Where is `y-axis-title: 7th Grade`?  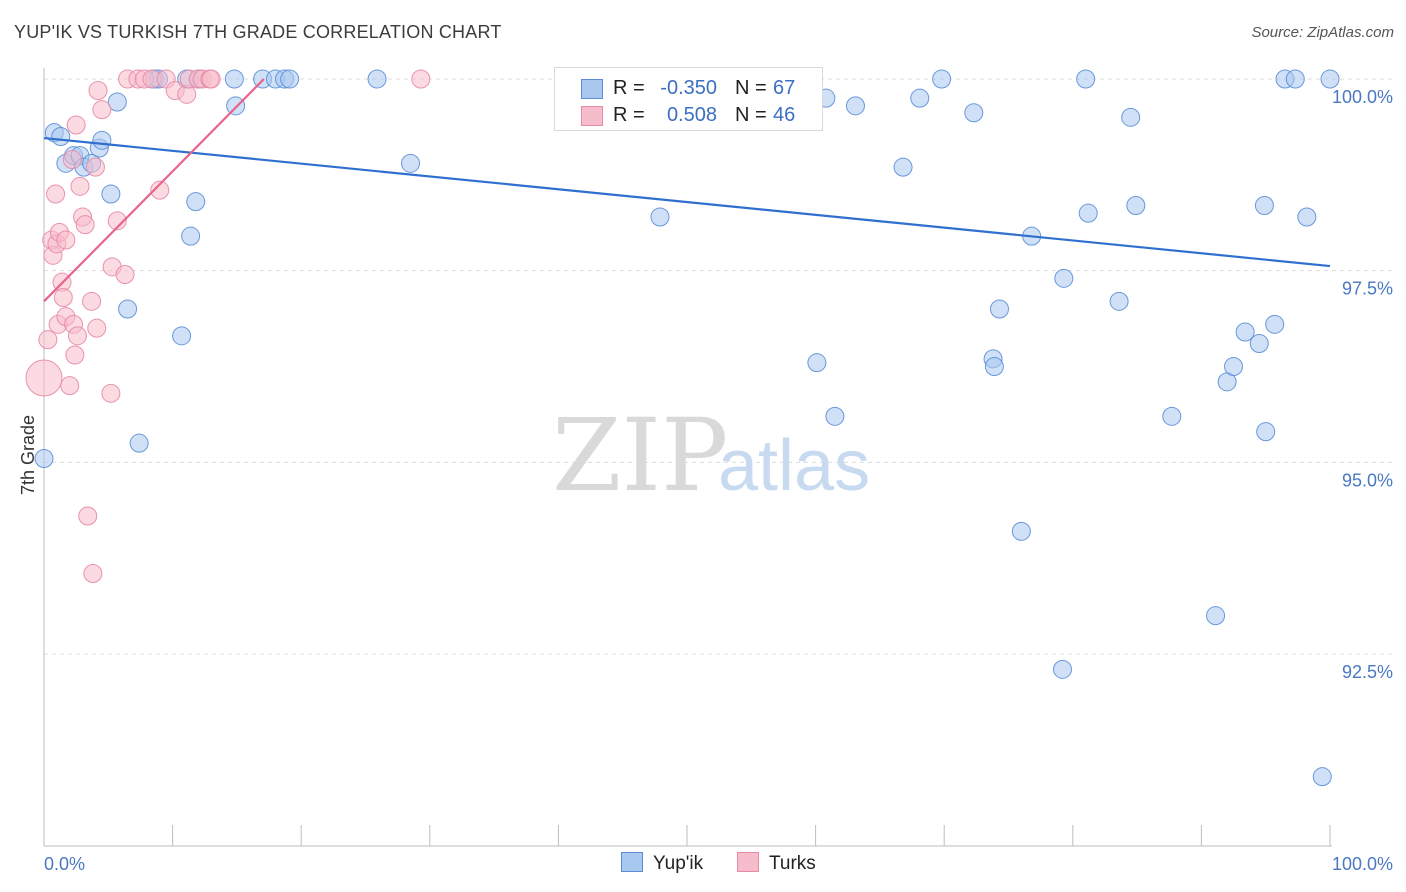
y-axis-title: 7th Grade is located at coordinates (28, 455).